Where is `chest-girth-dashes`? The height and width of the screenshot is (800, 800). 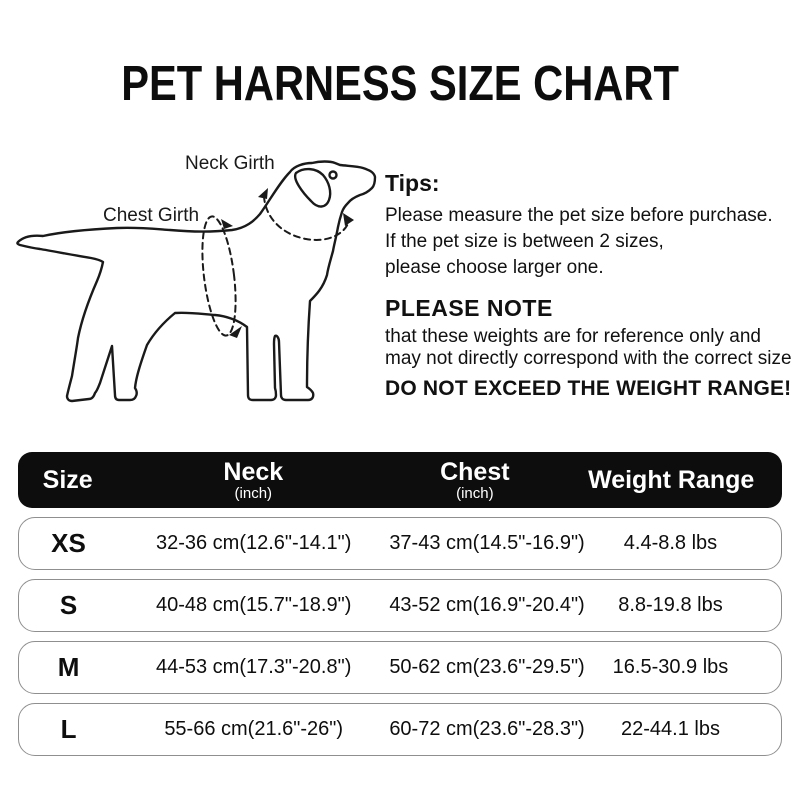
chest-girth-dashes is located at coordinates (219, 276).